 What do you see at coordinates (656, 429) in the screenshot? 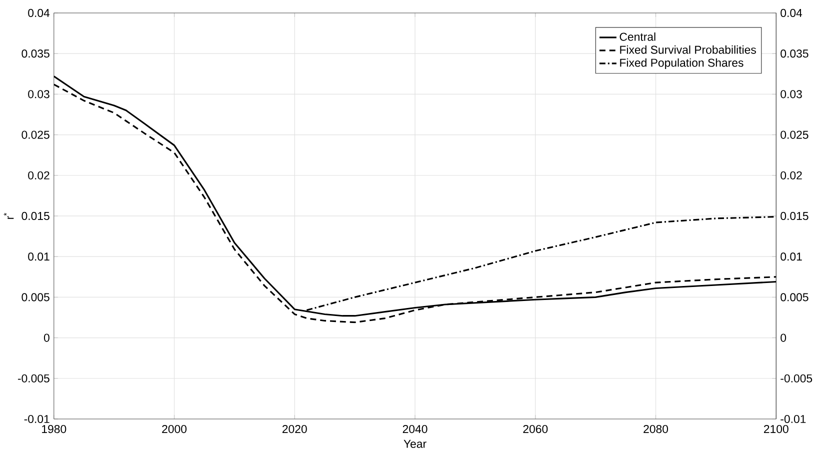
I see `x-tick-label: 2080` at bounding box center [656, 429].